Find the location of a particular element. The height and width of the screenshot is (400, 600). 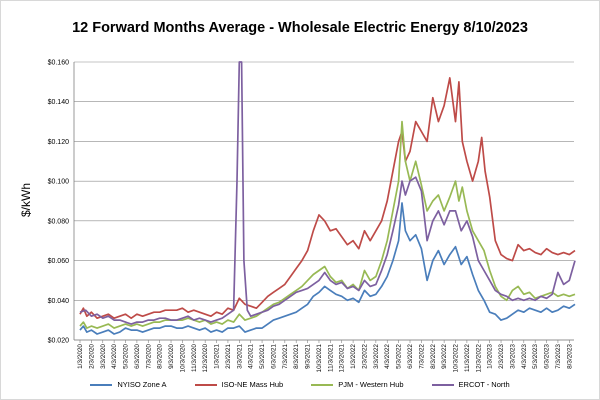

x-tick-label: 11/3/2021 is located at coordinates (330, 358).